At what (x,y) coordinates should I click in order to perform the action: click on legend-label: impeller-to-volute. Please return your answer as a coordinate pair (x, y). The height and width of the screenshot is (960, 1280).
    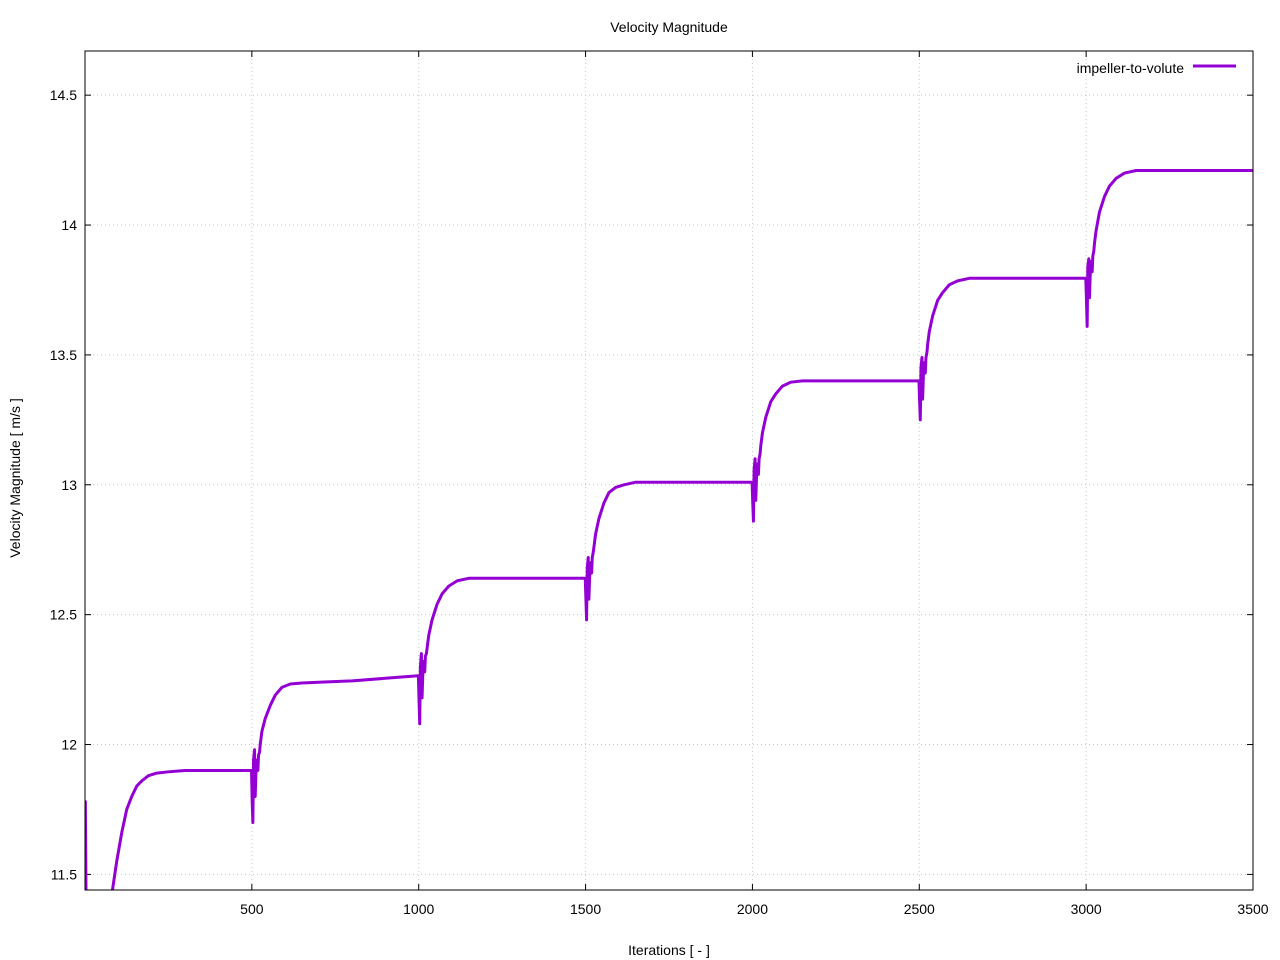
    Looking at the image, I should click on (1131, 68).